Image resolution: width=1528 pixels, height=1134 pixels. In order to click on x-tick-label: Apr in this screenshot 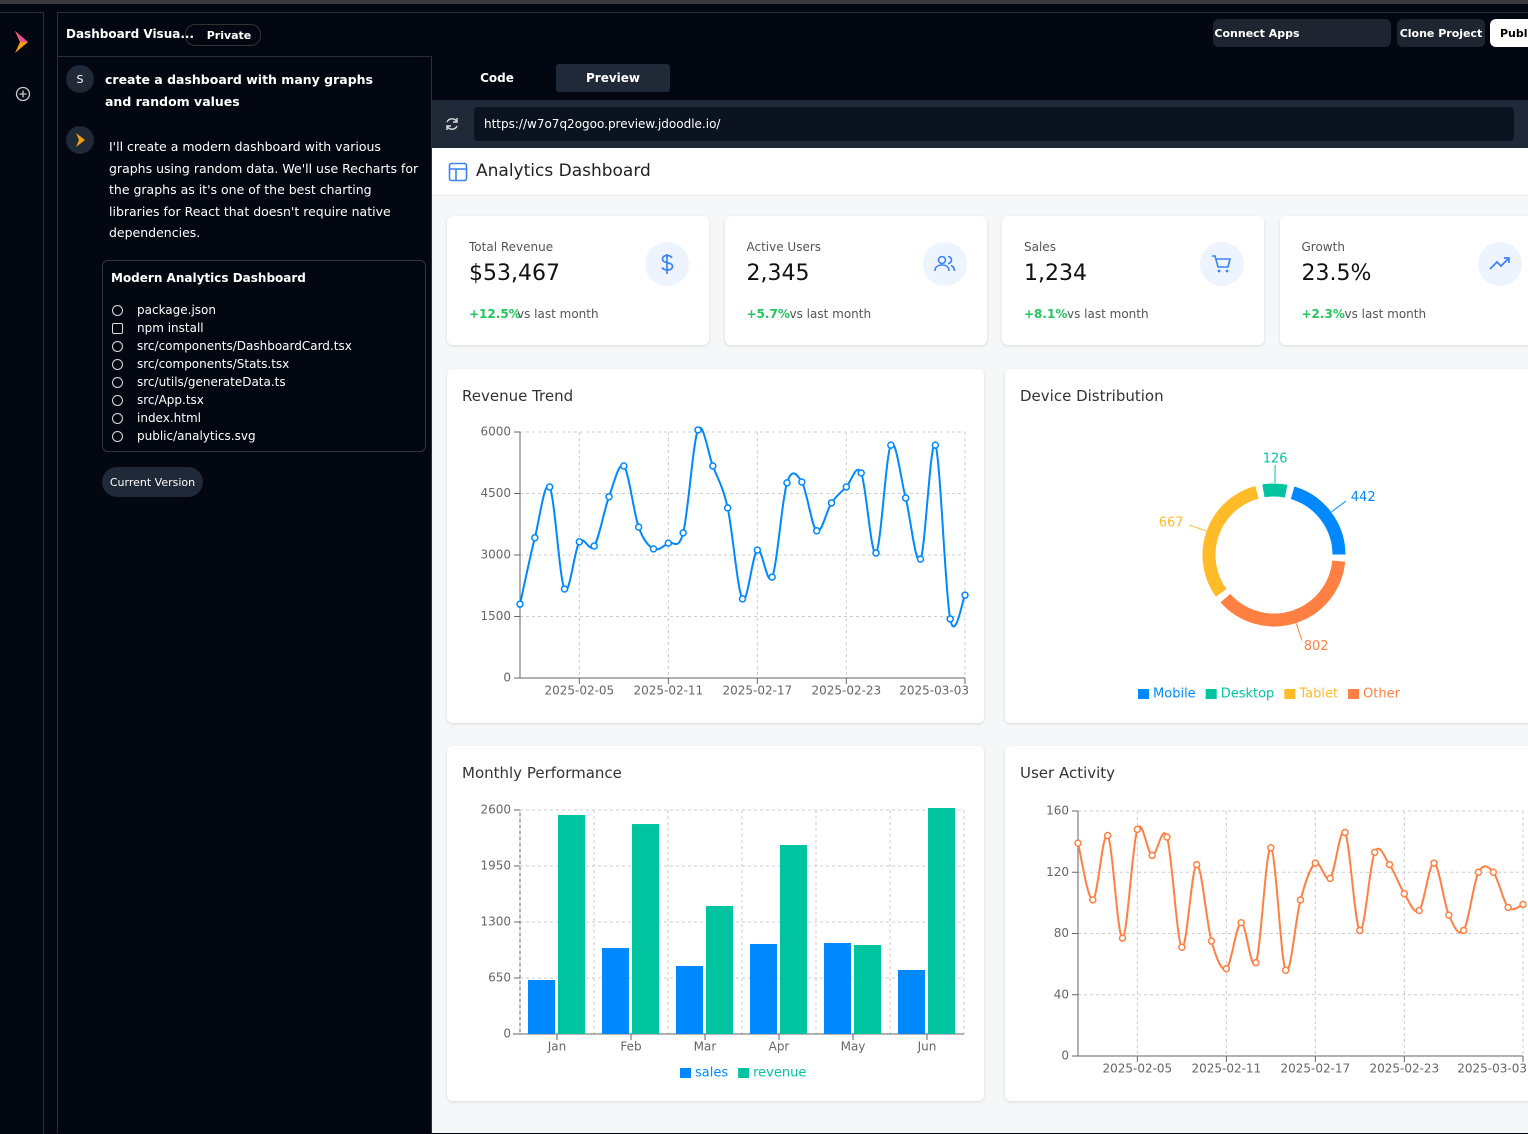, I will do `click(779, 1047)`.